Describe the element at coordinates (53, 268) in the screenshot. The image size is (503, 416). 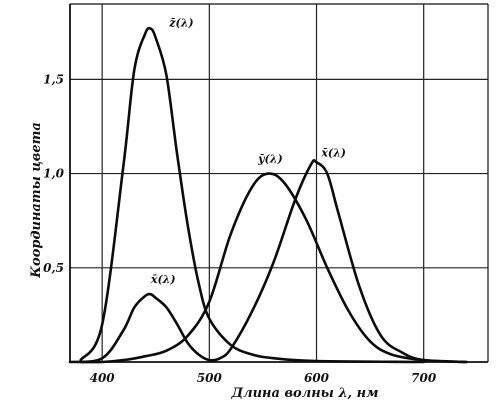
I see `y-tick-label: 0,5` at that location.